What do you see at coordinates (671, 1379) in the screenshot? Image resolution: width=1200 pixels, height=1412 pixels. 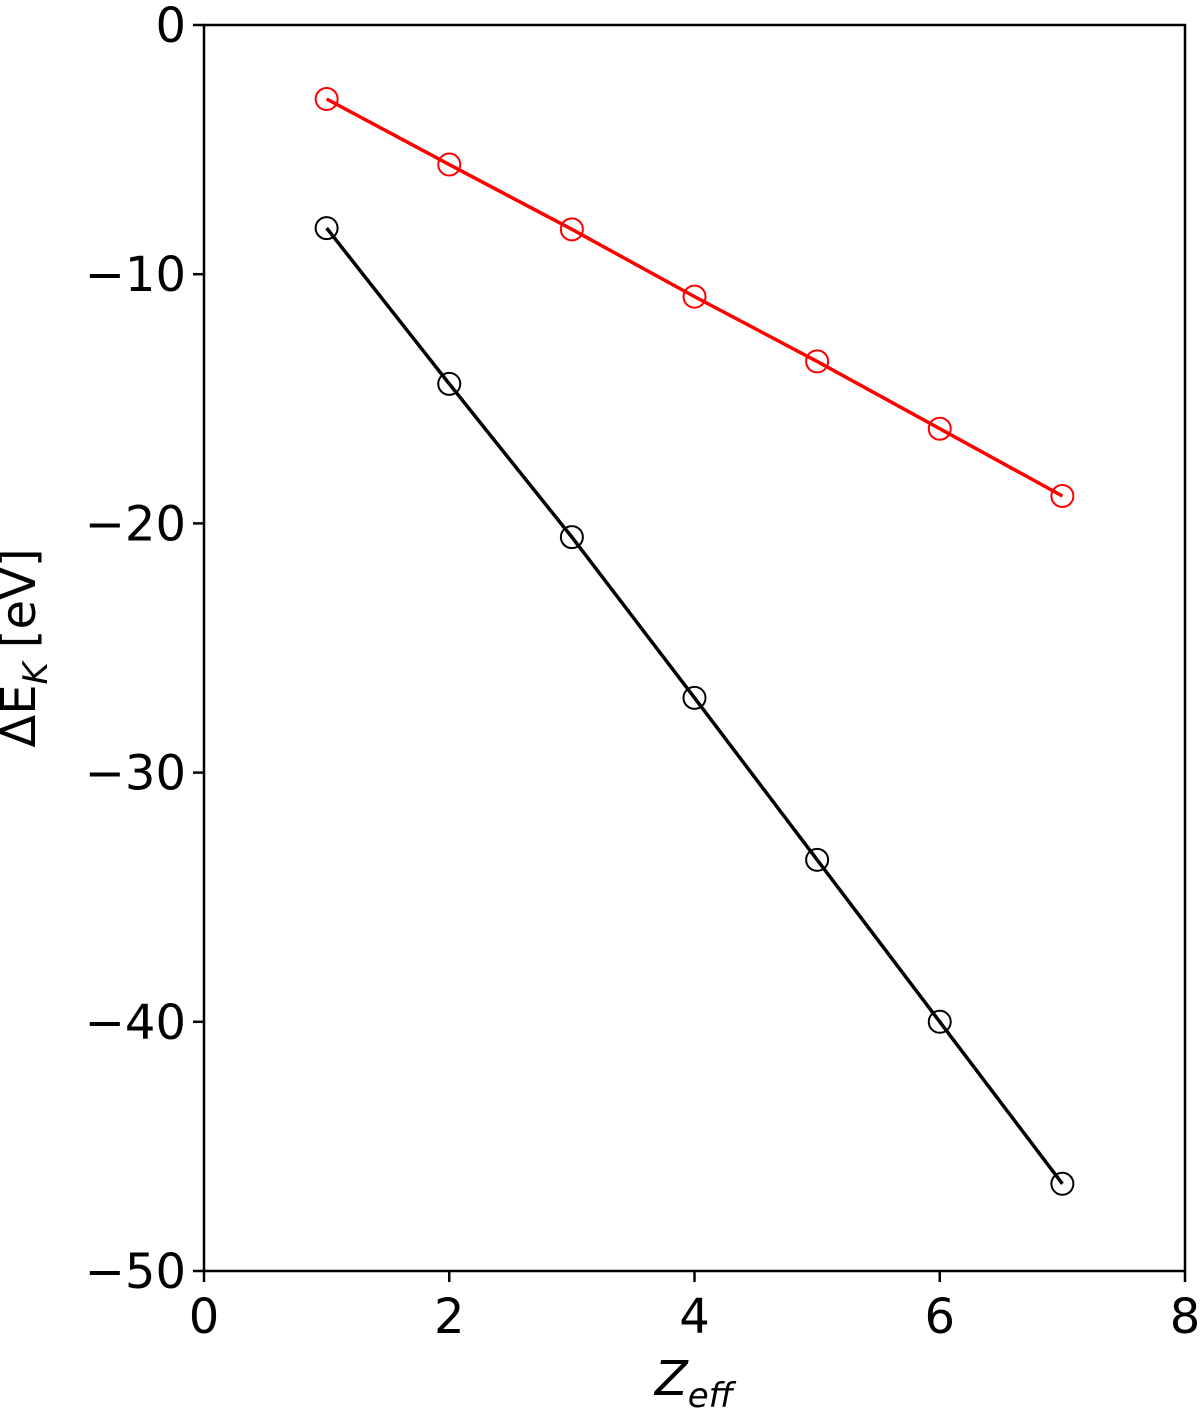 I see `x-label-main: Z` at bounding box center [671, 1379].